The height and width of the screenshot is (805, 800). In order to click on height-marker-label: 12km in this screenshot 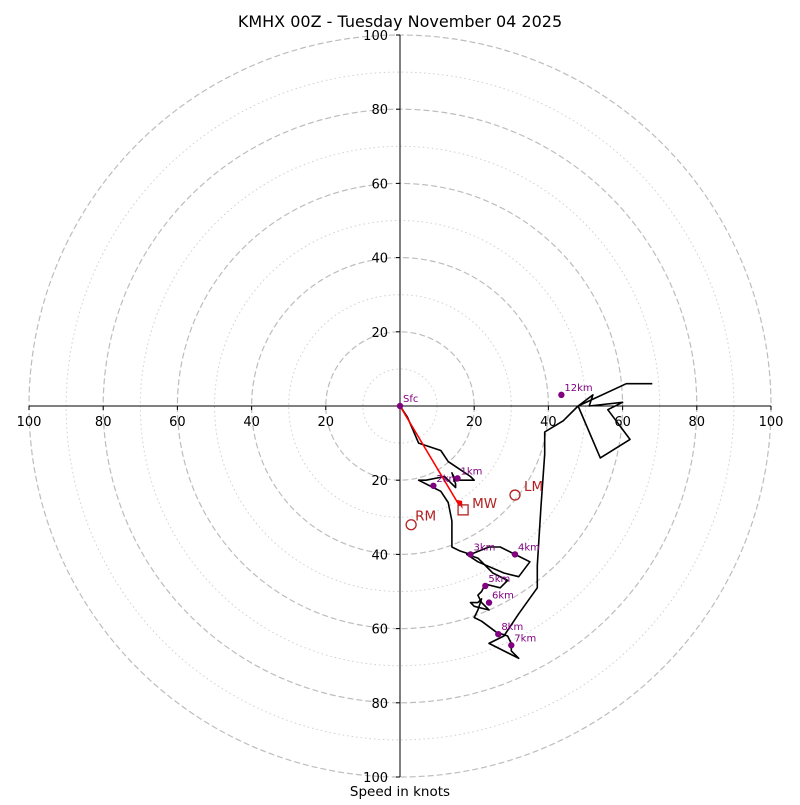, I will do `click(578, 388)`.